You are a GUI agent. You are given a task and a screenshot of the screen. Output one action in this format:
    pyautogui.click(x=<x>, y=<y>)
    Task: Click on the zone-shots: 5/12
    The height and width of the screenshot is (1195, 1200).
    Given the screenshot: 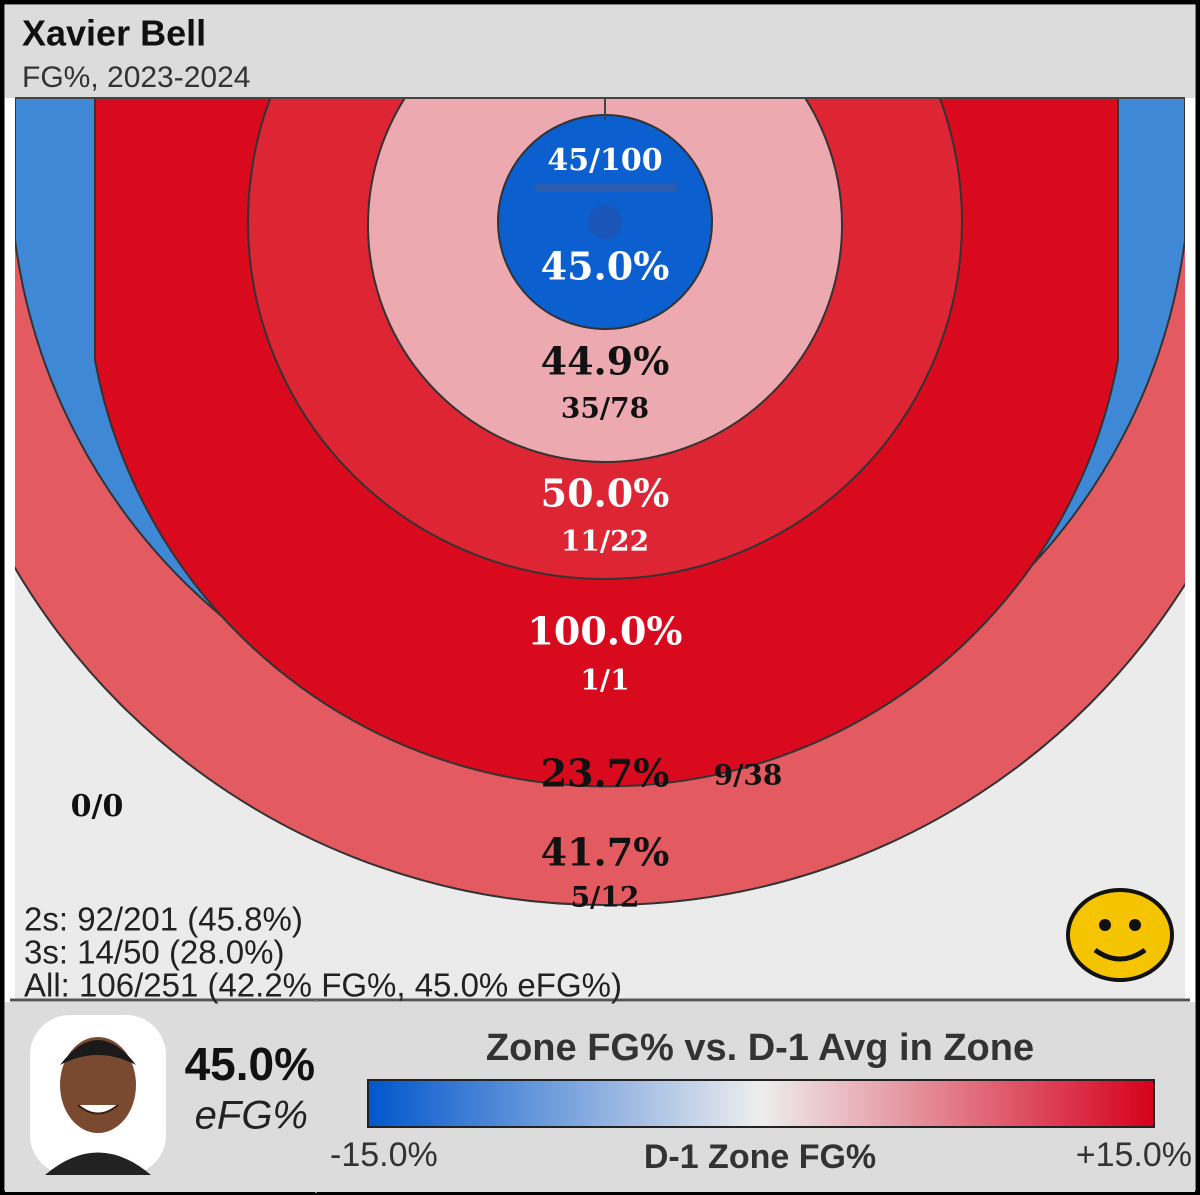 What is the action you would take?
    pyautogui.click(x=605, y=897)
    